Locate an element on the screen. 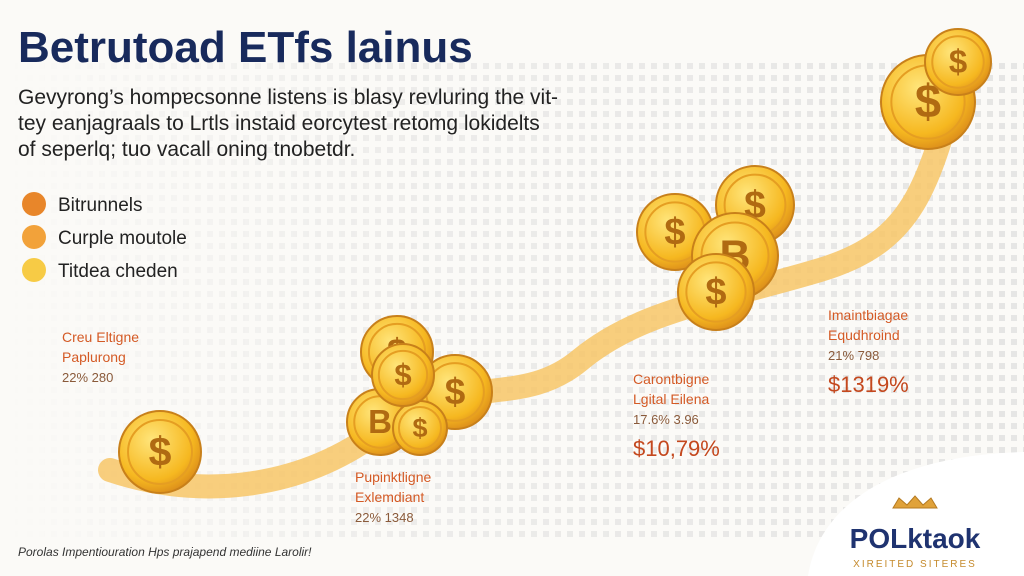 This screenshot has height=576, width=1024. logo-name: POLktaok is located at coordinates (915, 538).